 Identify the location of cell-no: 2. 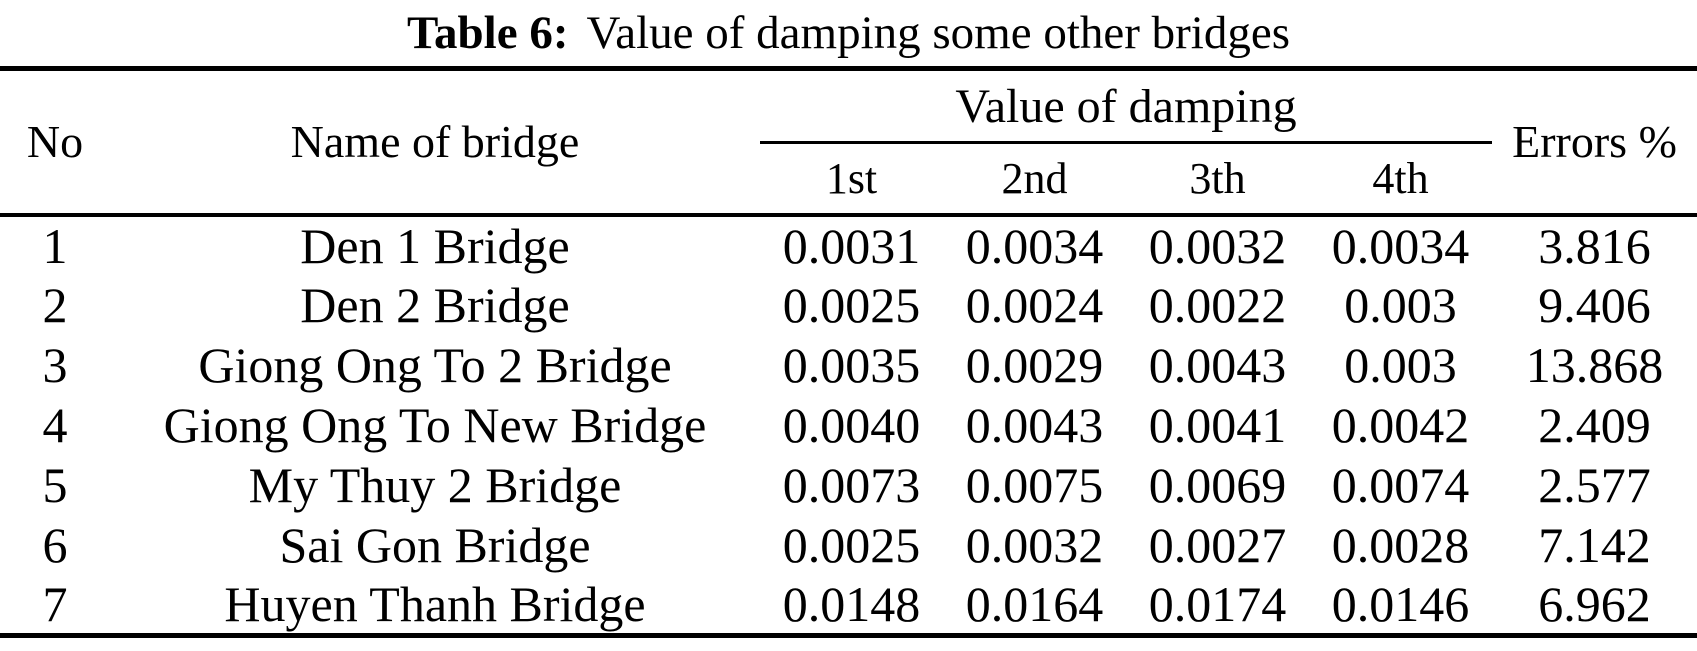
(55, 304).